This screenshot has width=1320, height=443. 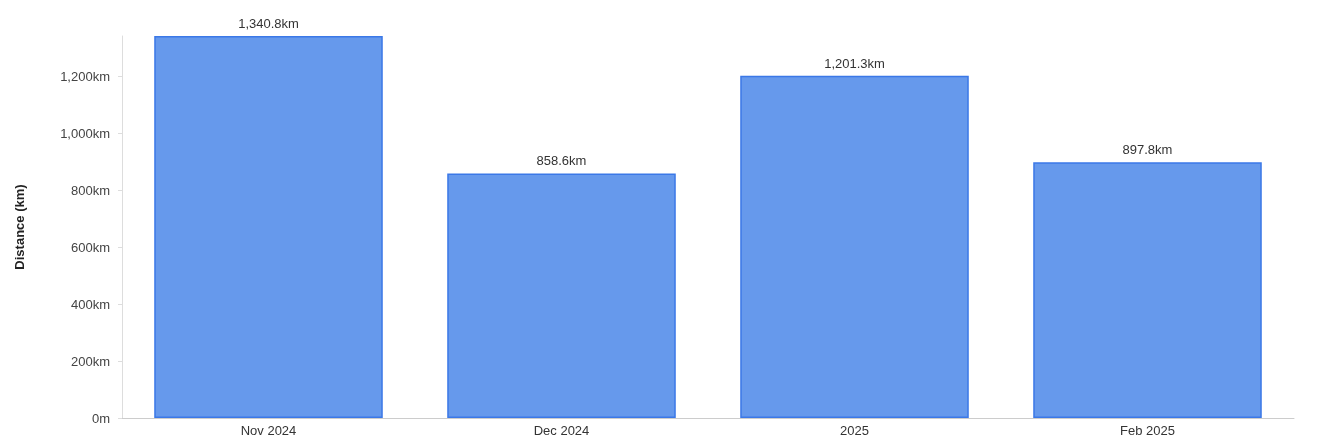 I want to click on data-label: 1,340.8km, so click(x=268, y=23).